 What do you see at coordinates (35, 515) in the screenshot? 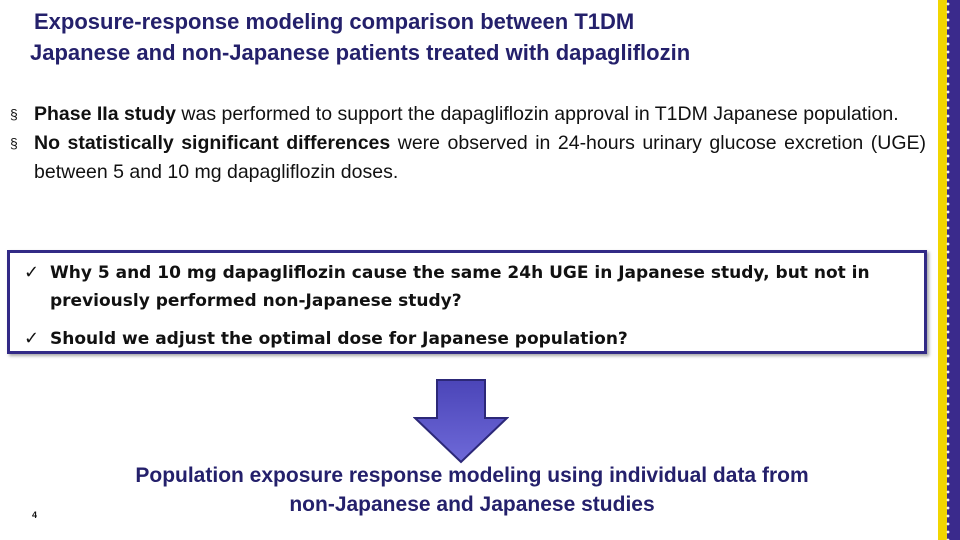
I see `page-number: 4` at bounding box center [35, 515].